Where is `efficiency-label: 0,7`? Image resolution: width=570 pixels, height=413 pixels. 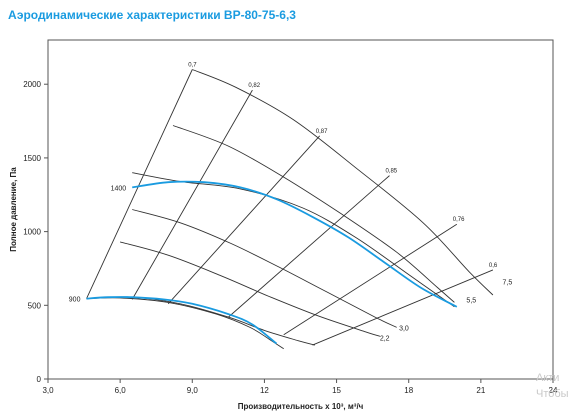
efficiency-label: 0,7 is located at coordinates (192, 65).